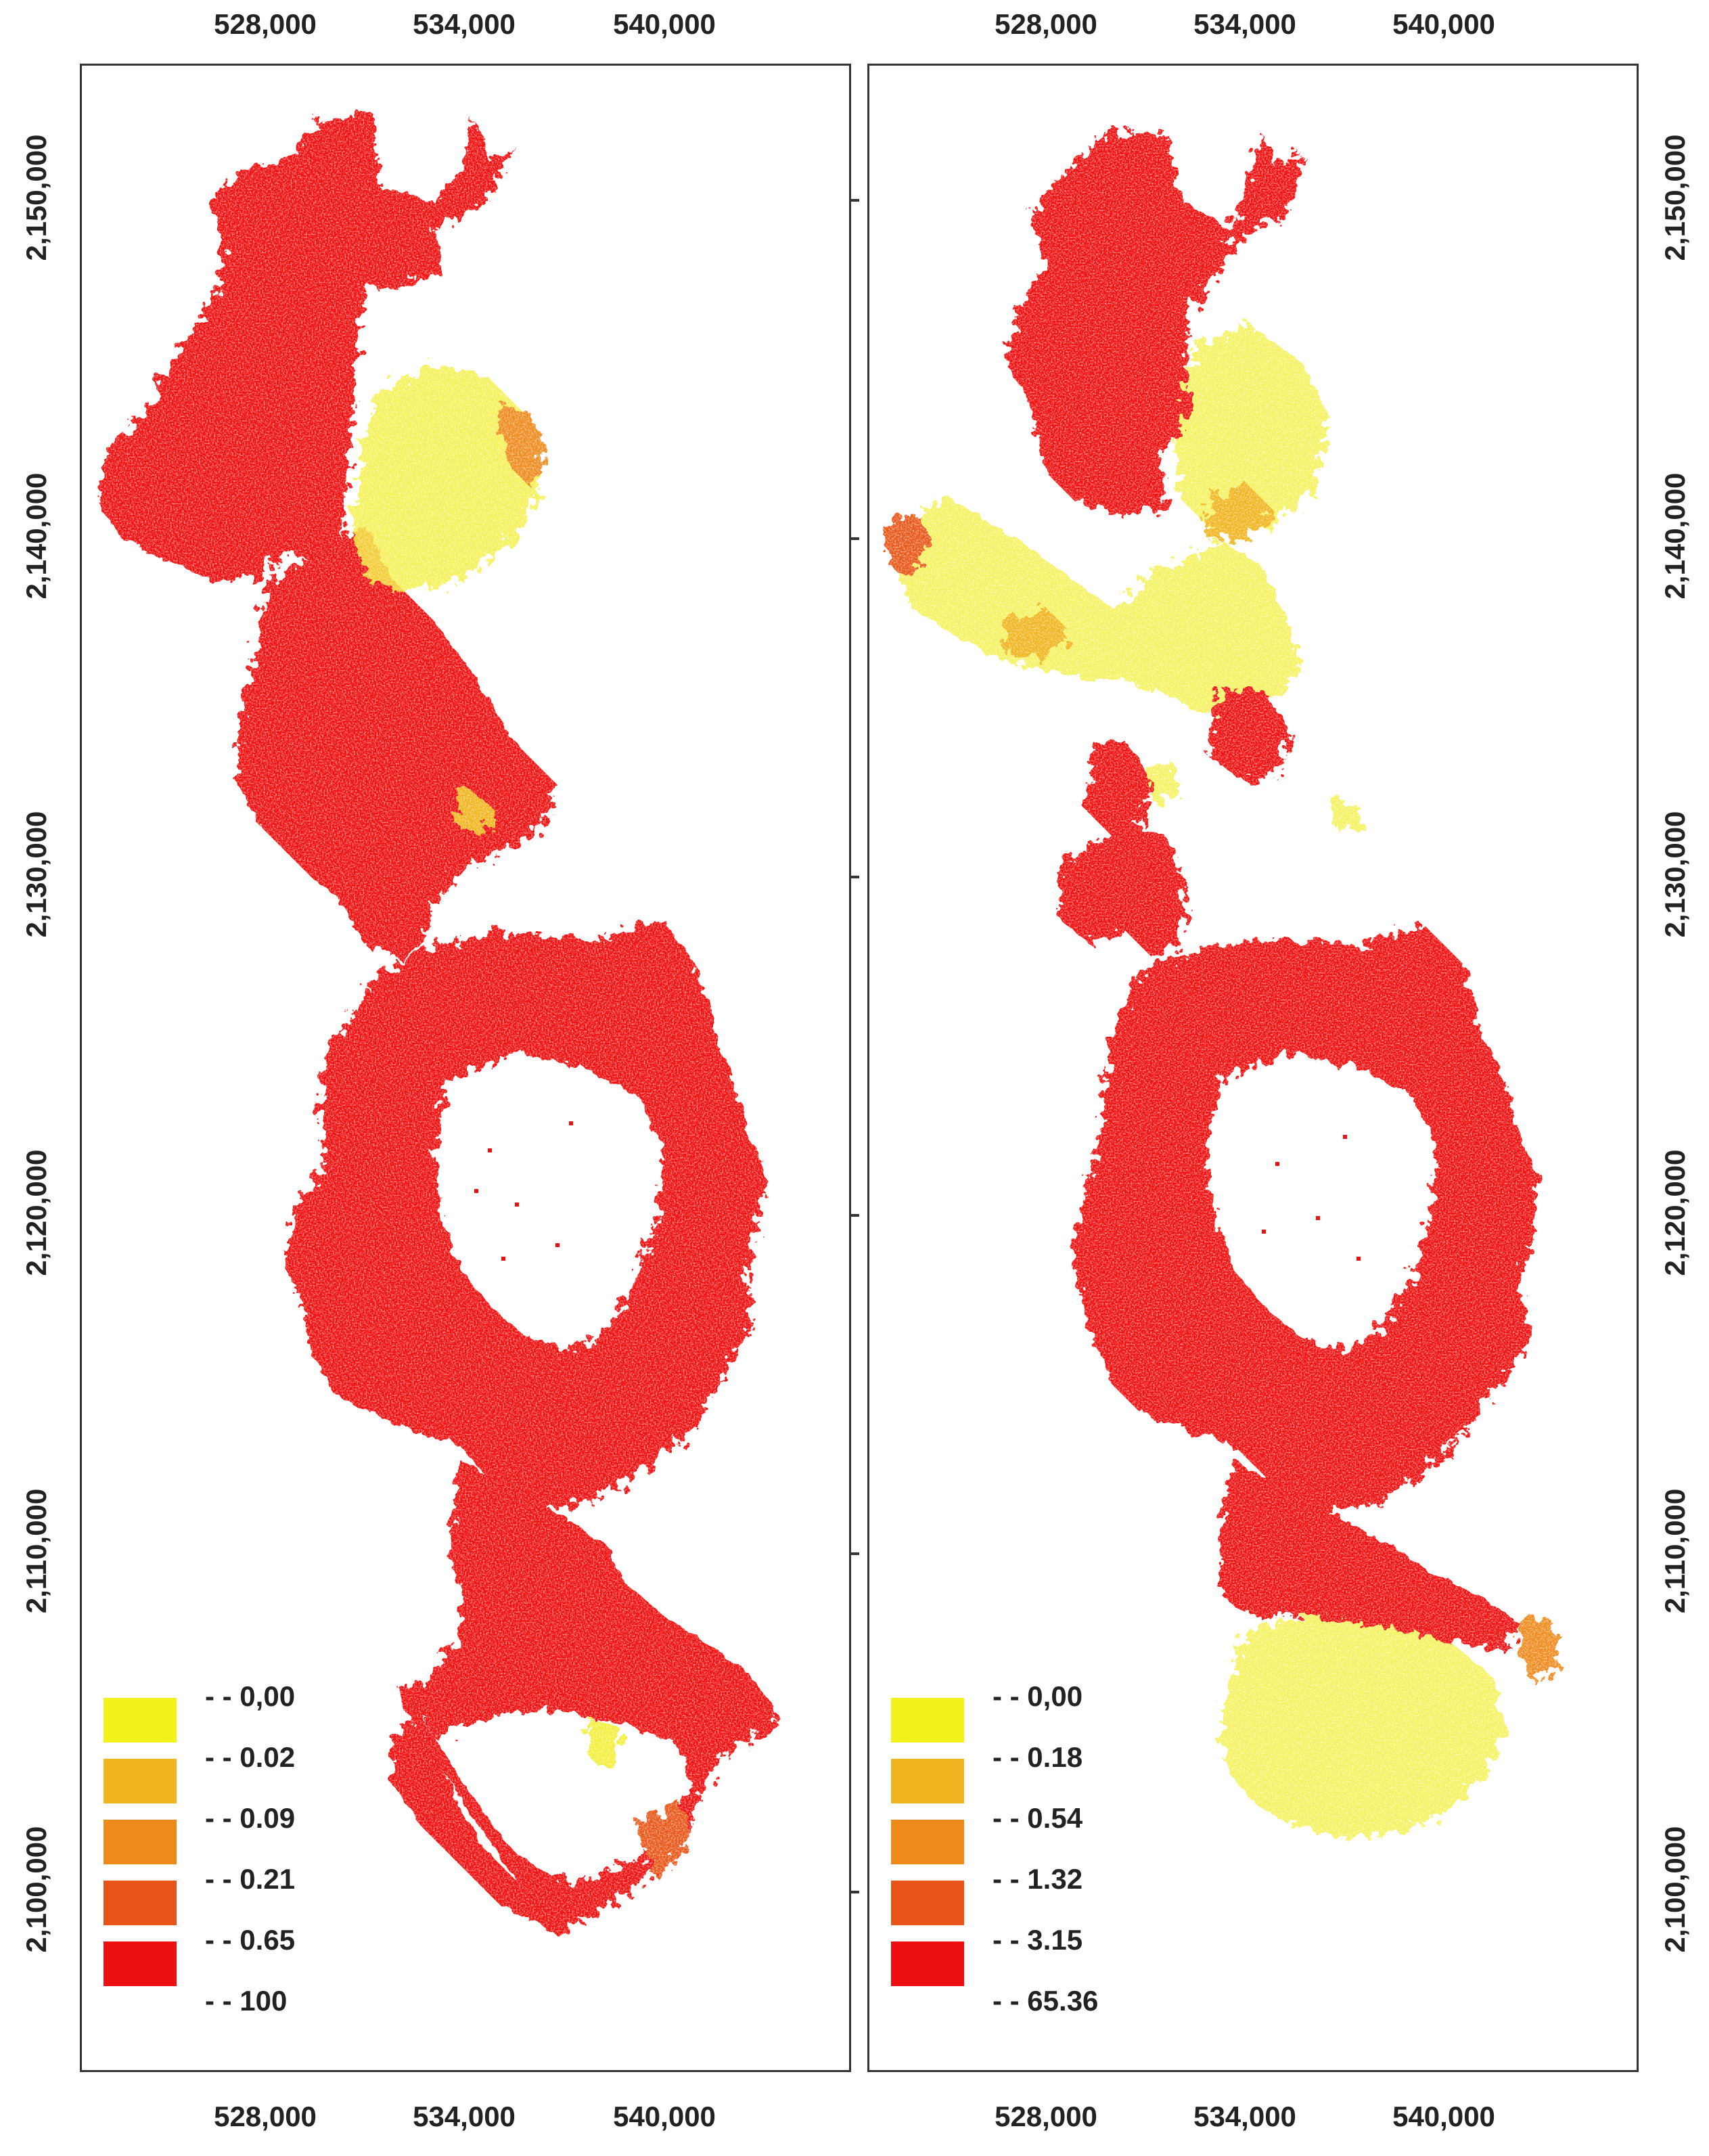  What do you see at coordinates (1038, 1879) in the screenshot?
I see `legend-label: - - 1.32` at bounding box center [1038, 1879].